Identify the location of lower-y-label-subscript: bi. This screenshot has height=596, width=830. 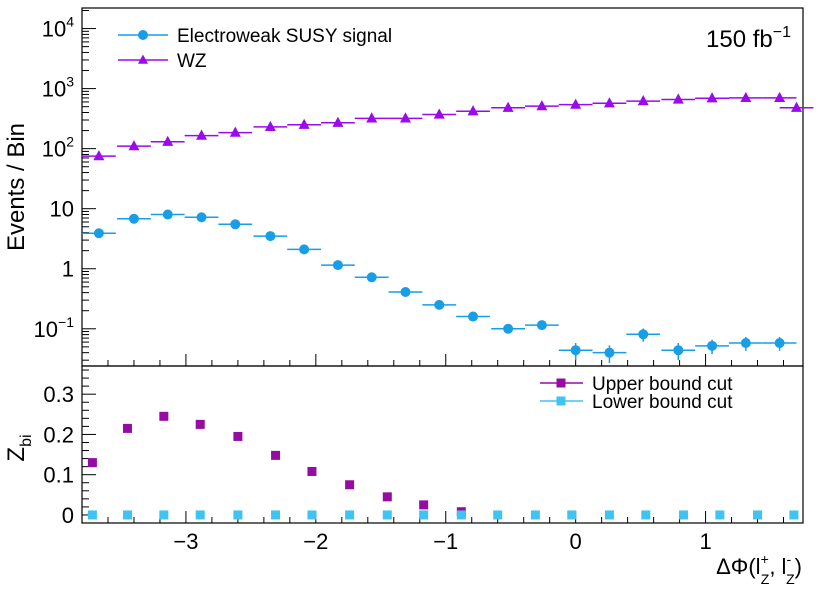
(26, 440).